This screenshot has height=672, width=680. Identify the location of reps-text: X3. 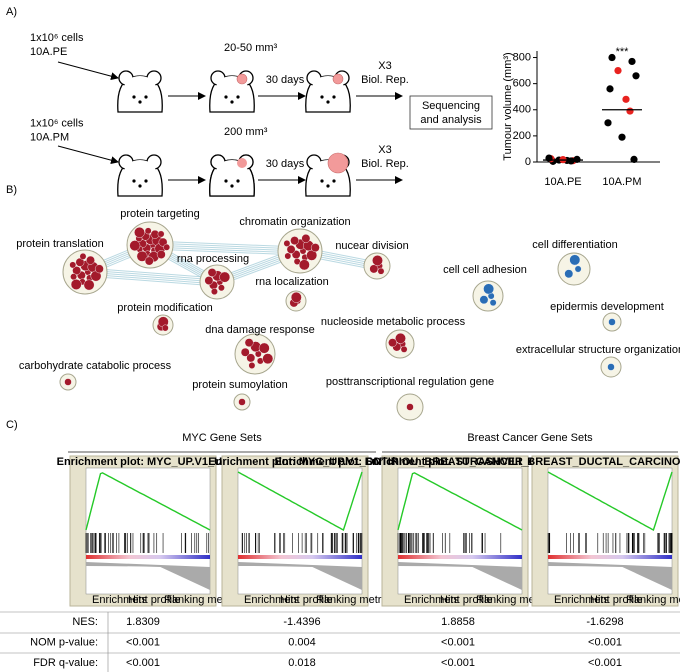
(384, 66).